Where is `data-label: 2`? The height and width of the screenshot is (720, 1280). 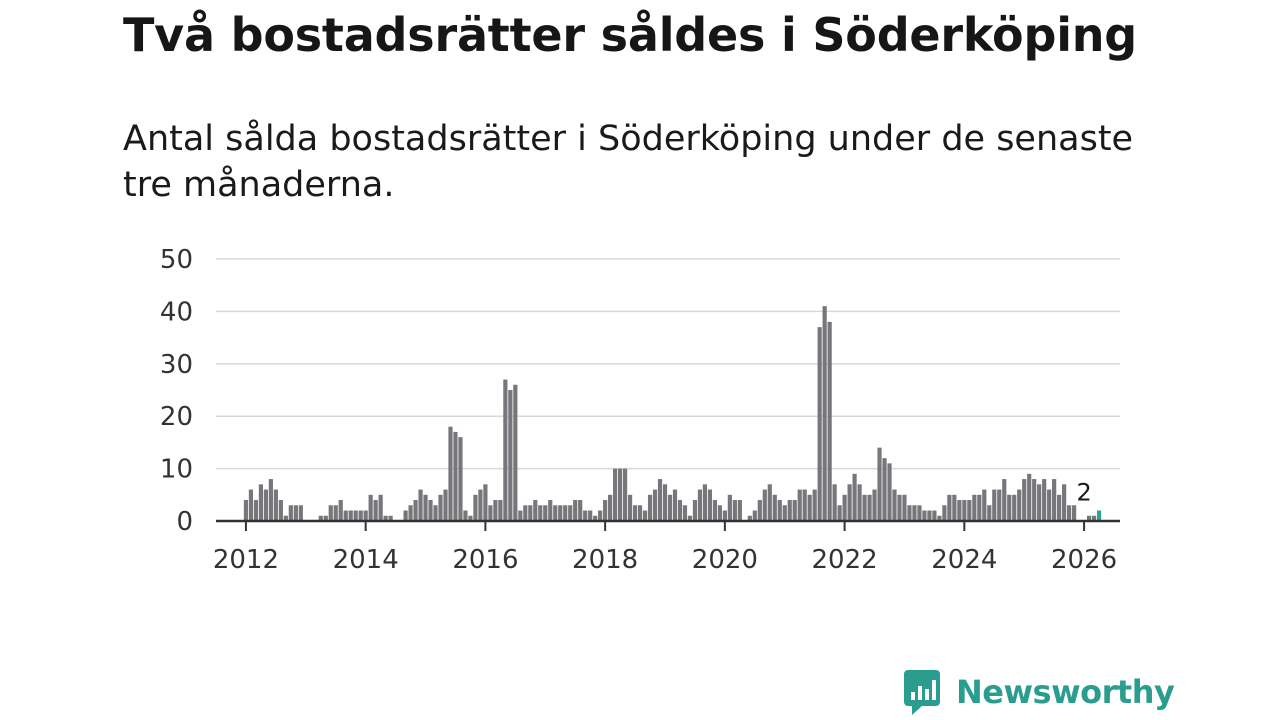
data-label: 2 is located at coordinates (1083, 493).